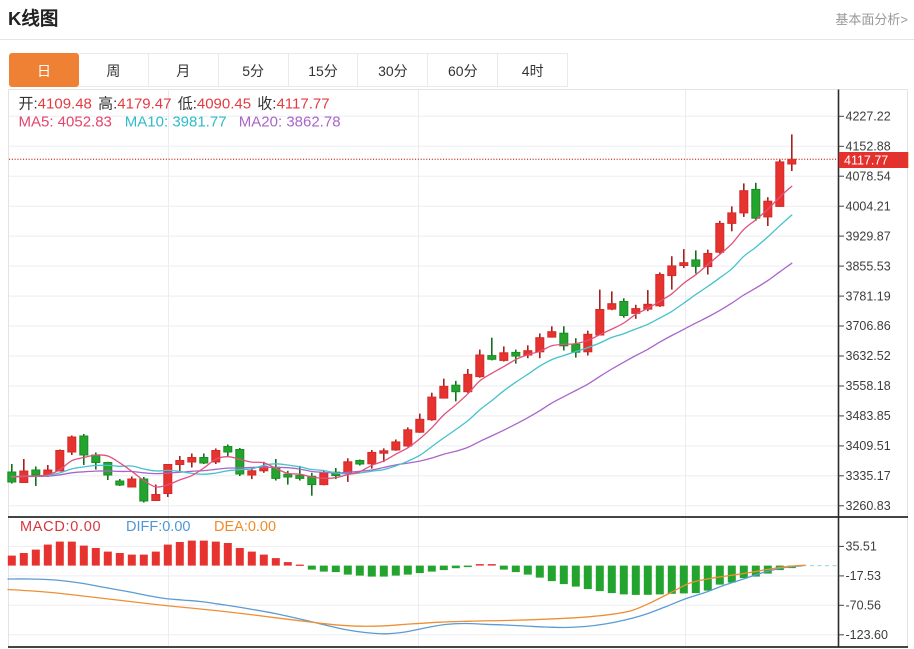 Image resolution: width=914 pixels, height=649 pixels. What do you see at coordinates (863, 606) in the screenshot?
I see `svg-text: -70.56` at bounding box center [863, 606].